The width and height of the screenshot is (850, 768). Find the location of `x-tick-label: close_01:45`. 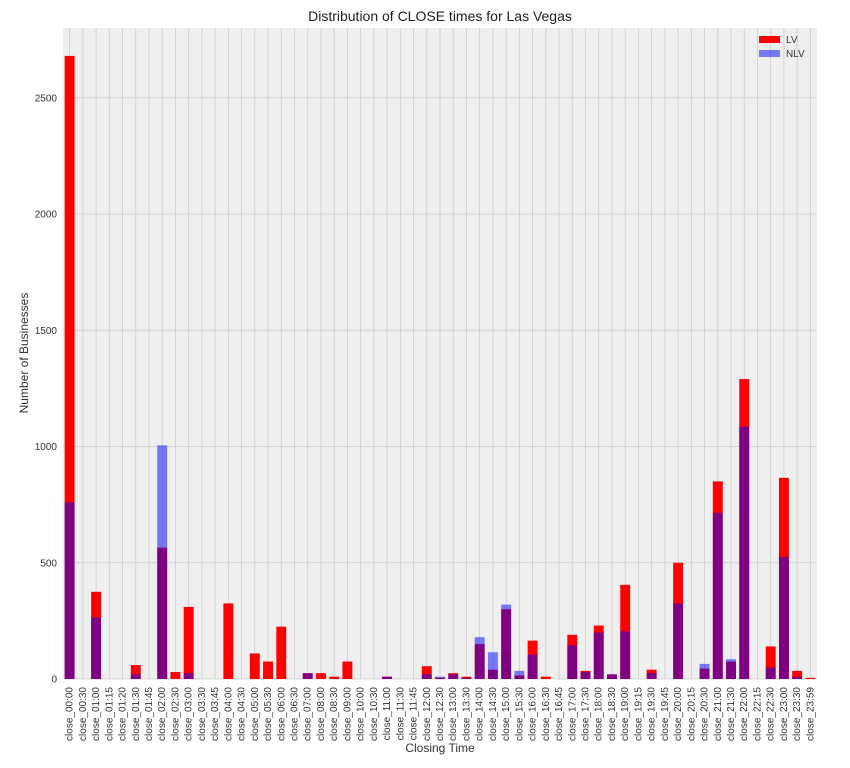

x-tick-label: close_01:45 is located at coordinates (149, 714).